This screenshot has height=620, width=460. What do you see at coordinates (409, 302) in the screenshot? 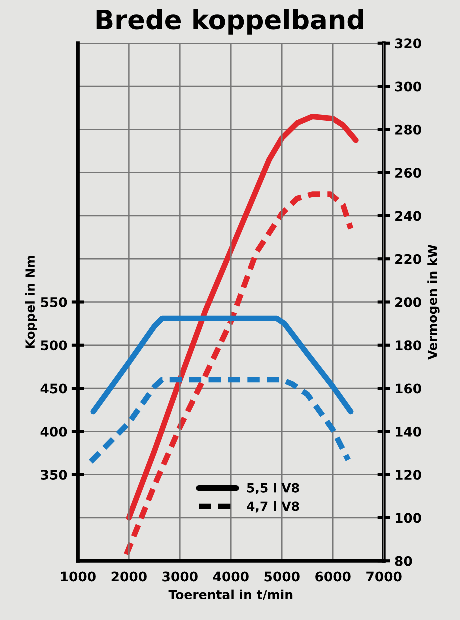
I see `y2-tick-label: 200` at bounding box center [409, 302].